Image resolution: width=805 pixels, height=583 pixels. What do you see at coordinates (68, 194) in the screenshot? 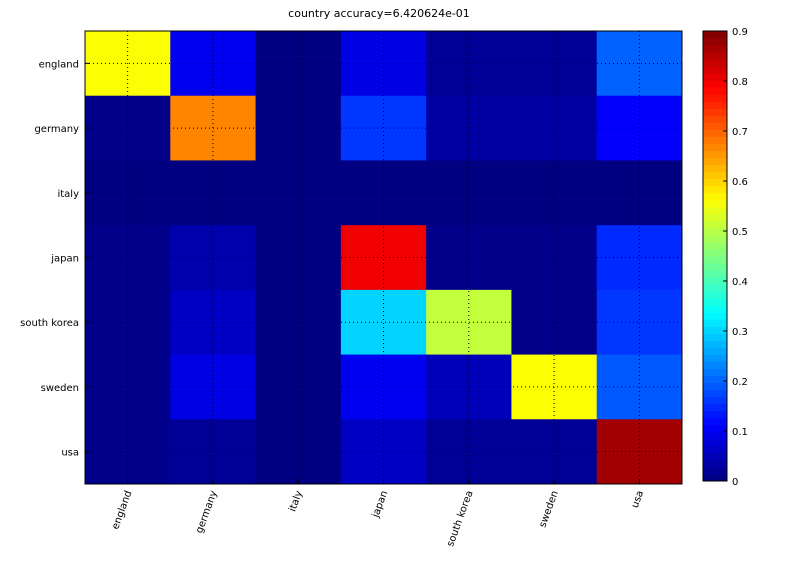
I see `y-tick-label: italy` at bounding box center [68, 194].